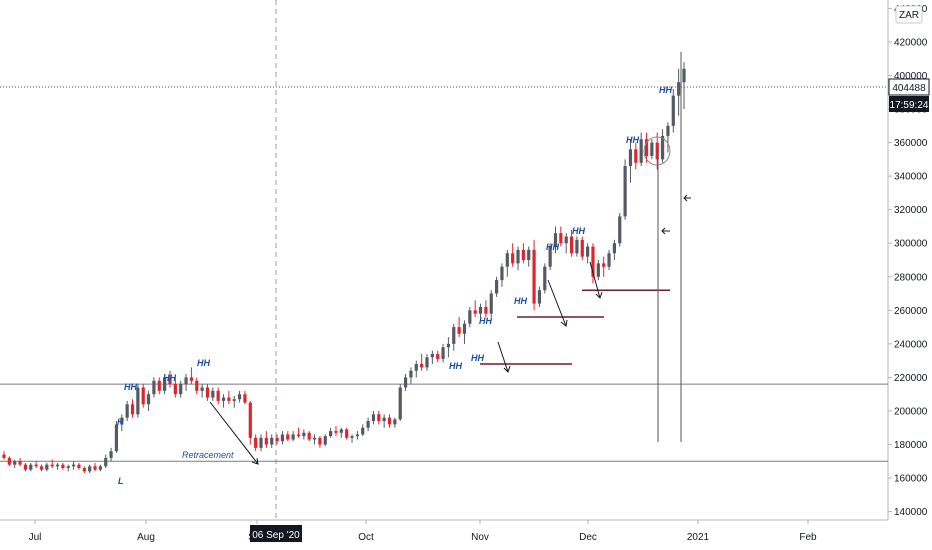  I want to click on label-retracement: Retracement, so click(208, 455).